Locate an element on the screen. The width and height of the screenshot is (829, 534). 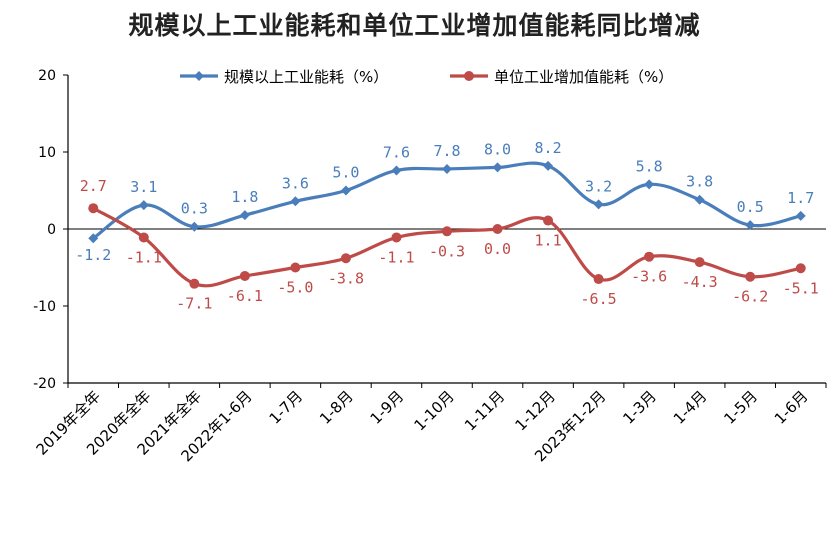
series-1-data-label: 7.6 is located at coordinates (396, 152).